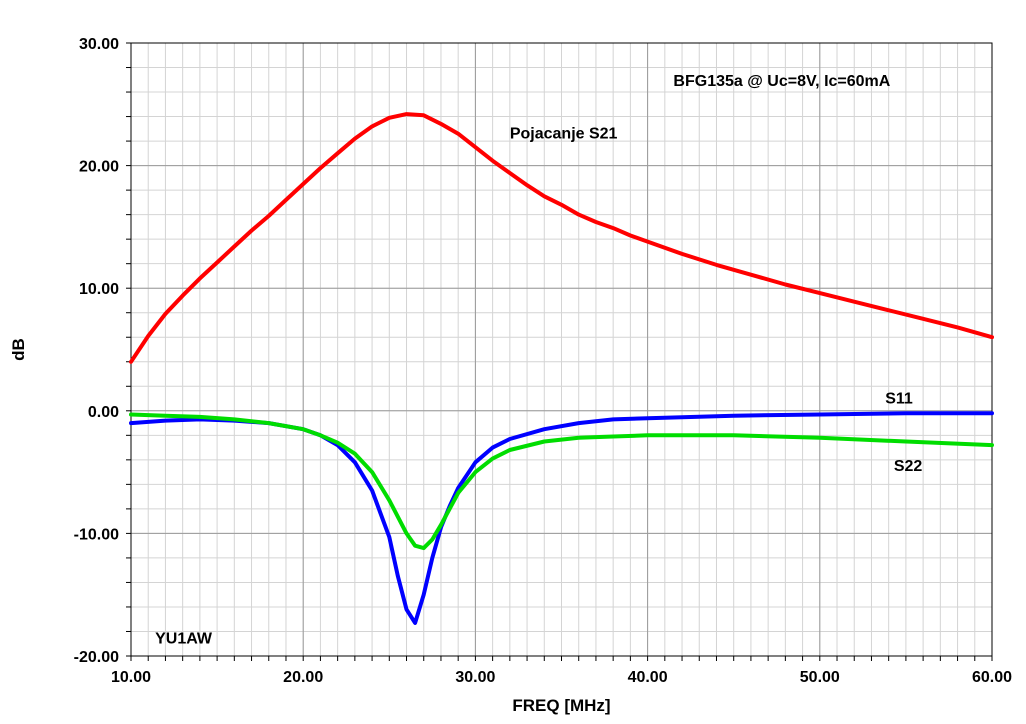 This screenshot has width=1026, height=724. Describe the element at coordinates (475, 677) in the screenshot. I see `x-tick-label: 30.00` at that location.